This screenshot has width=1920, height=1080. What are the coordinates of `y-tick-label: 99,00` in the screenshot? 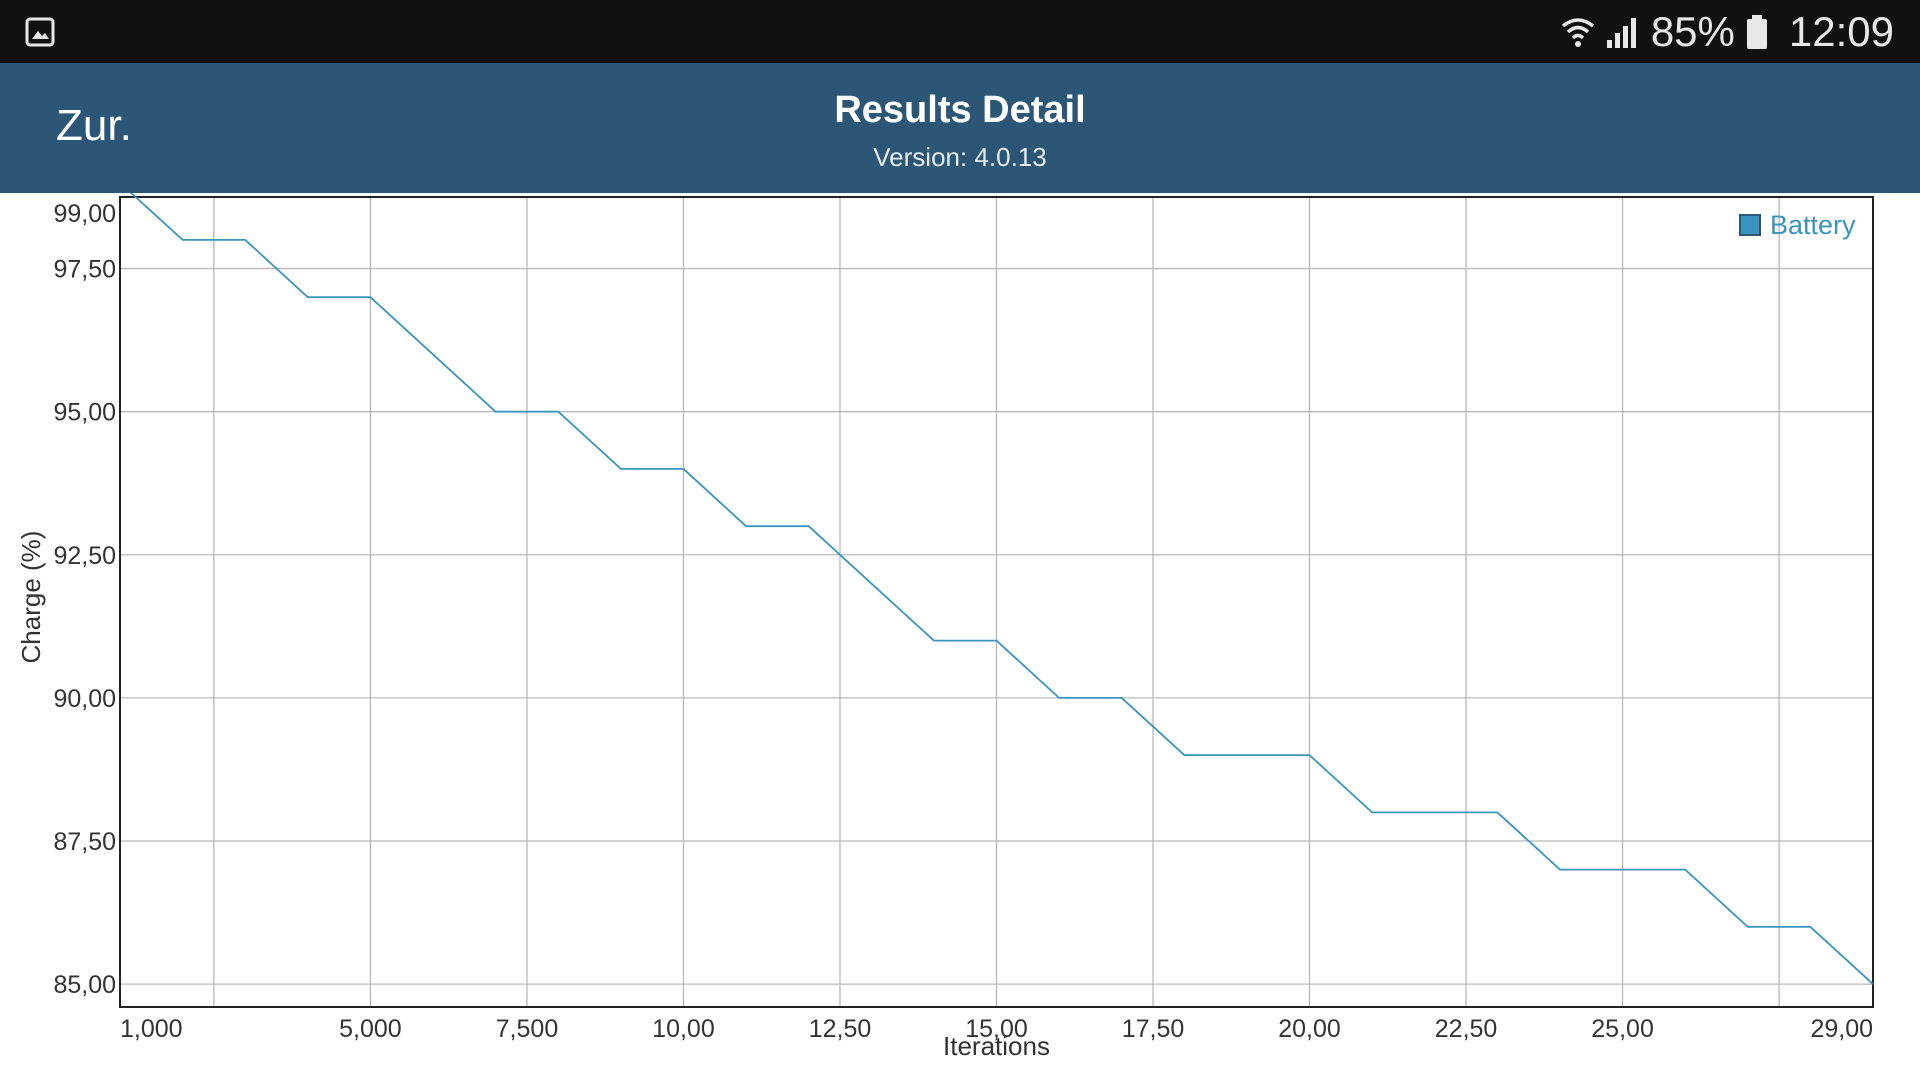 It's located at (84, 214).